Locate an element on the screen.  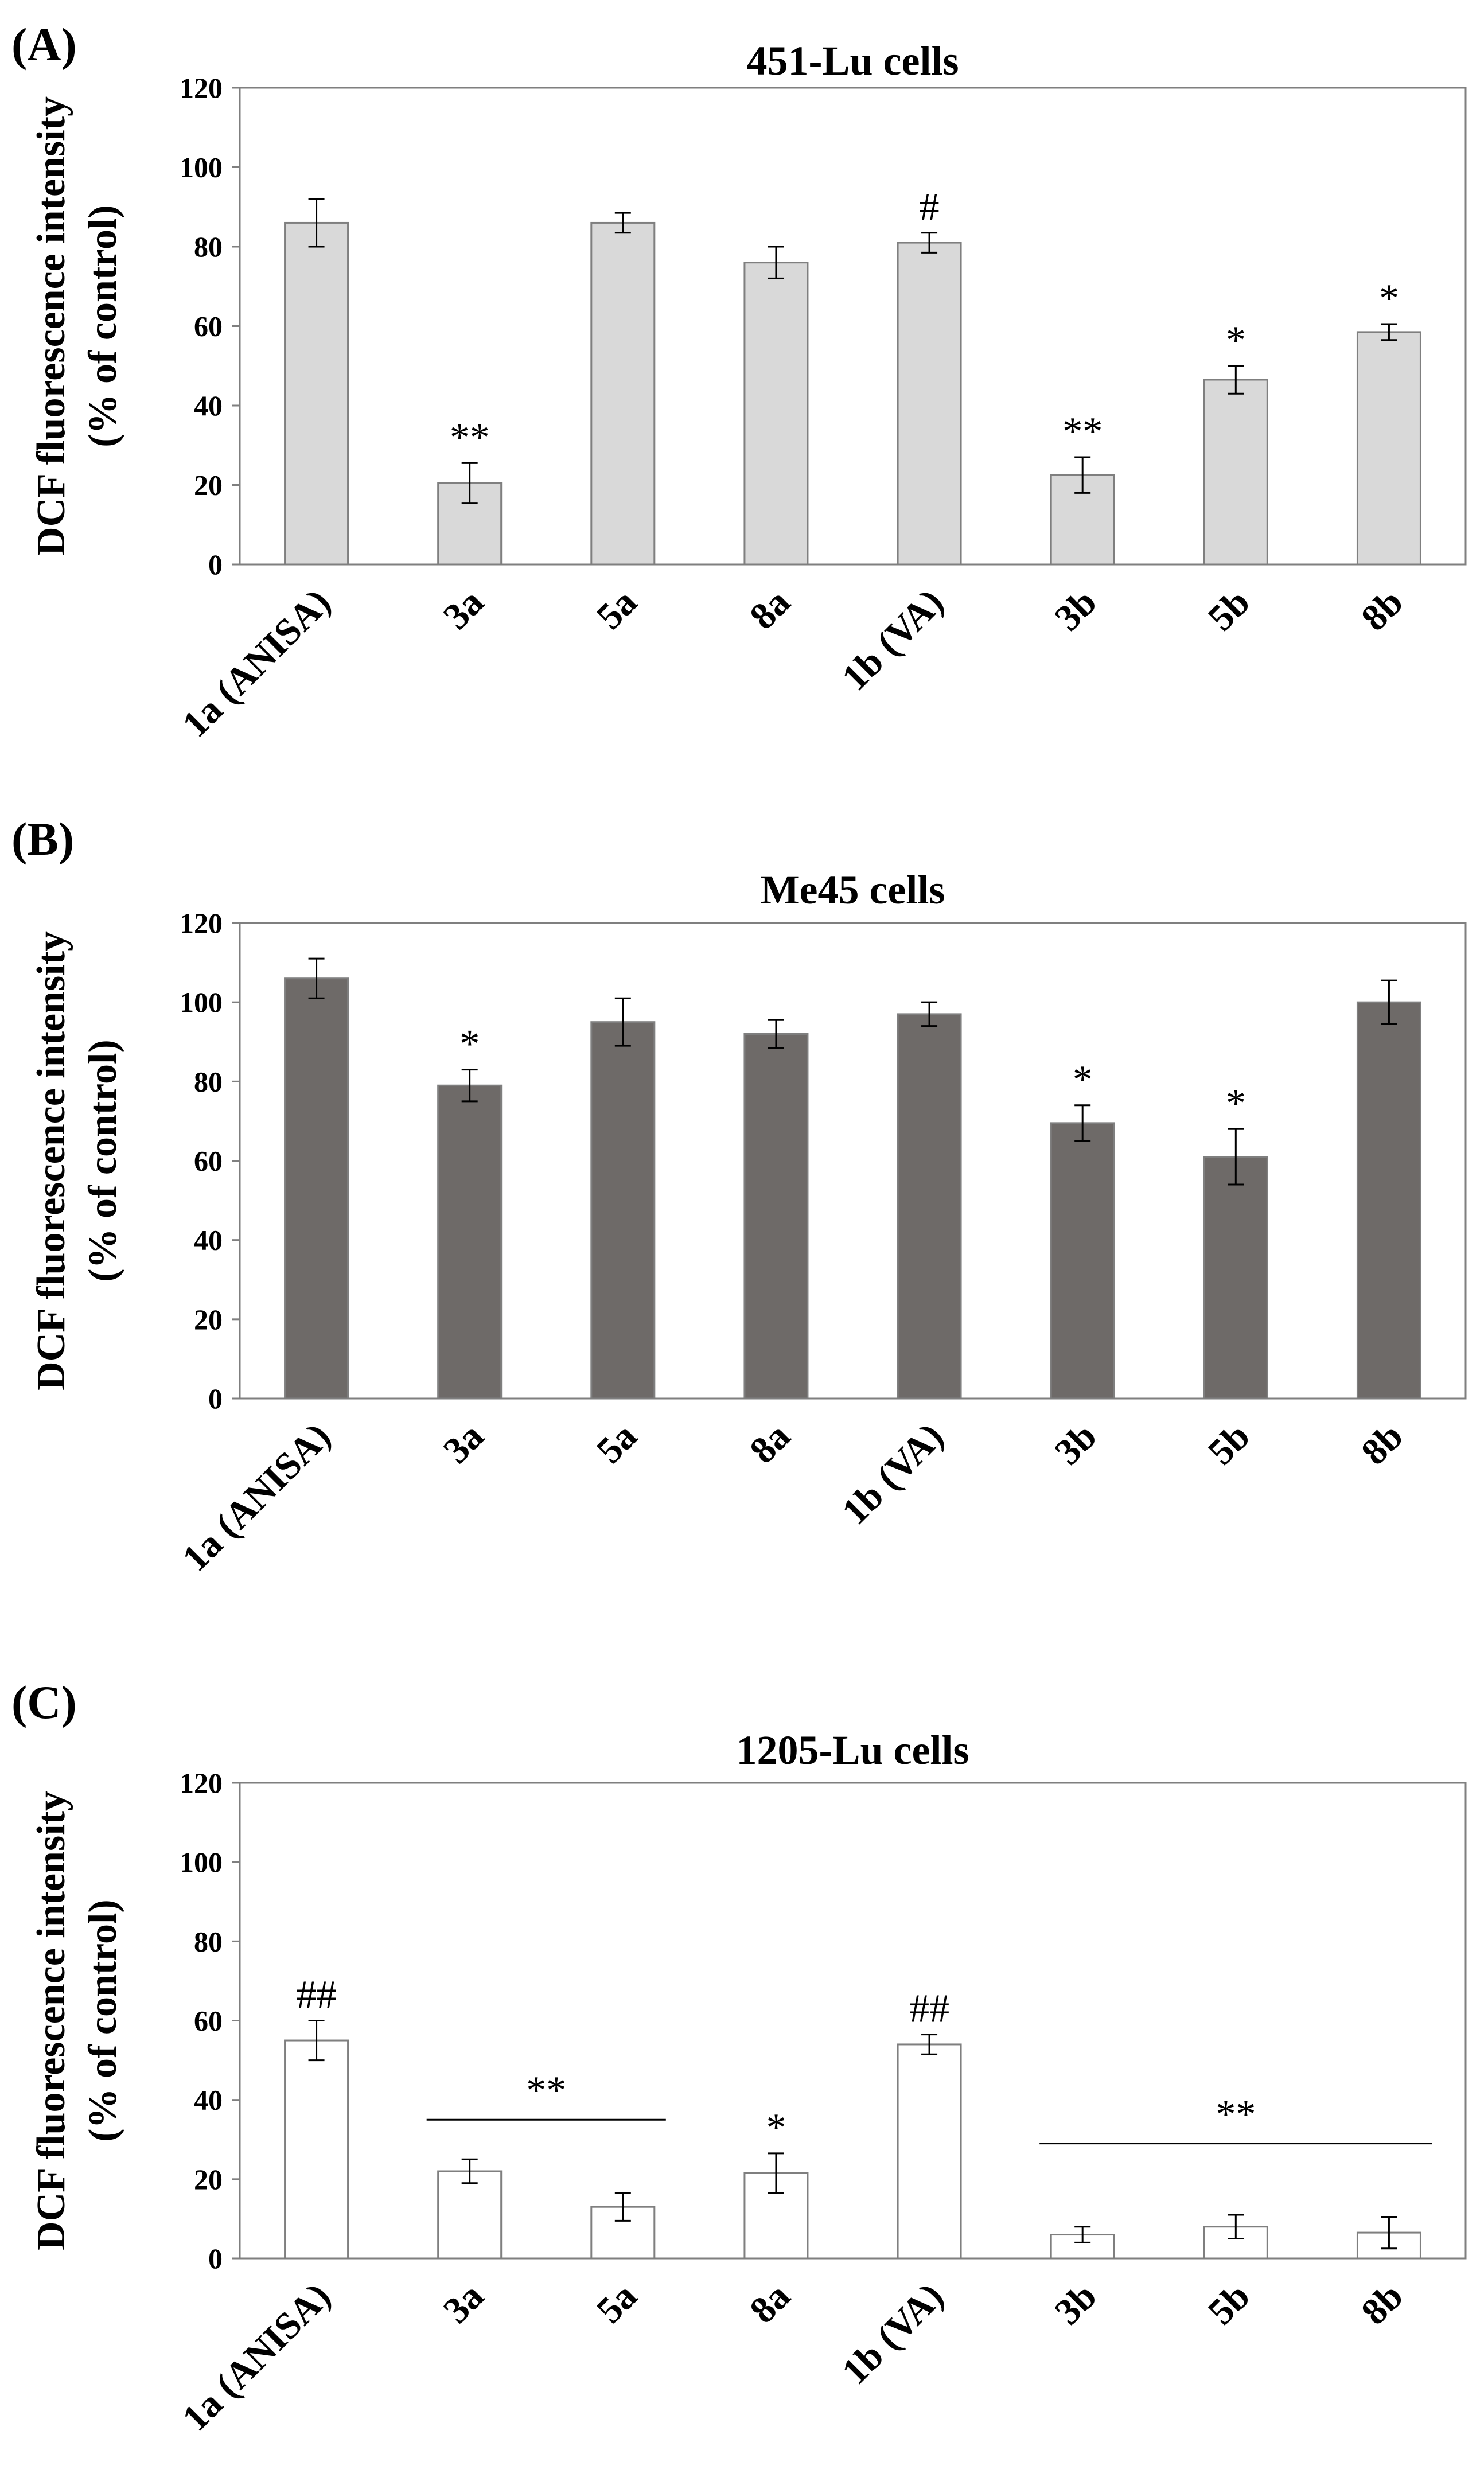
panel-label: (A) is located at coordinates (44, 44).